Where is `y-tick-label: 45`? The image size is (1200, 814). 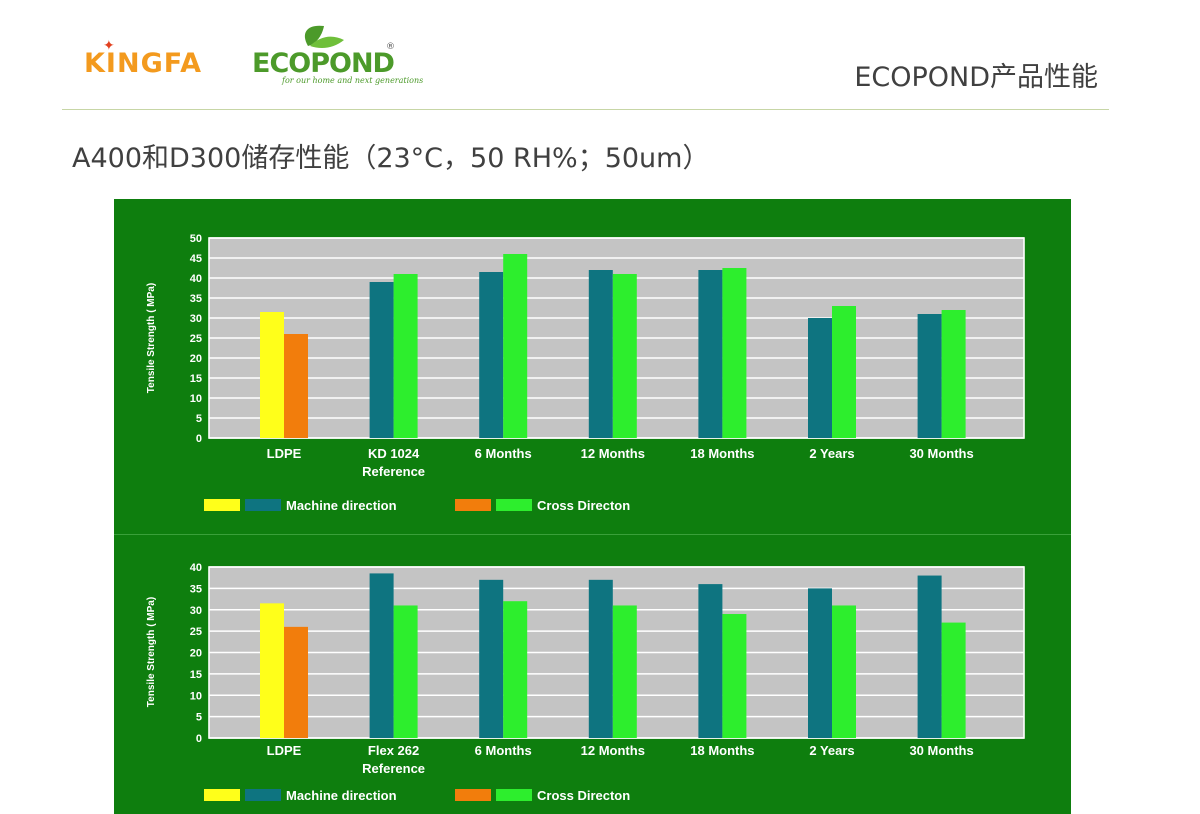 y-tick-label: 45 is located at coordinates (196, 259).